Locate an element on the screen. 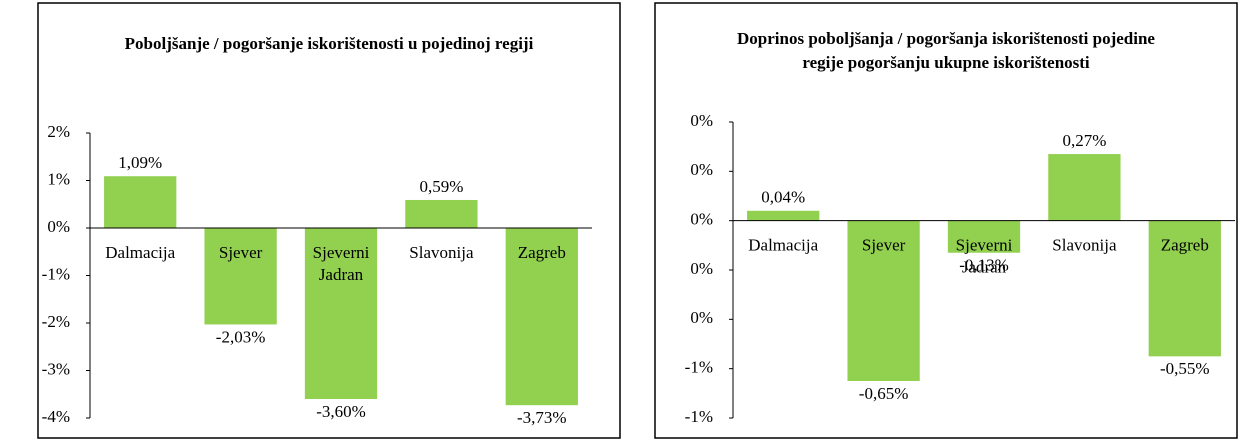  value-label: -0,65% is located at coordinates (884, 393).